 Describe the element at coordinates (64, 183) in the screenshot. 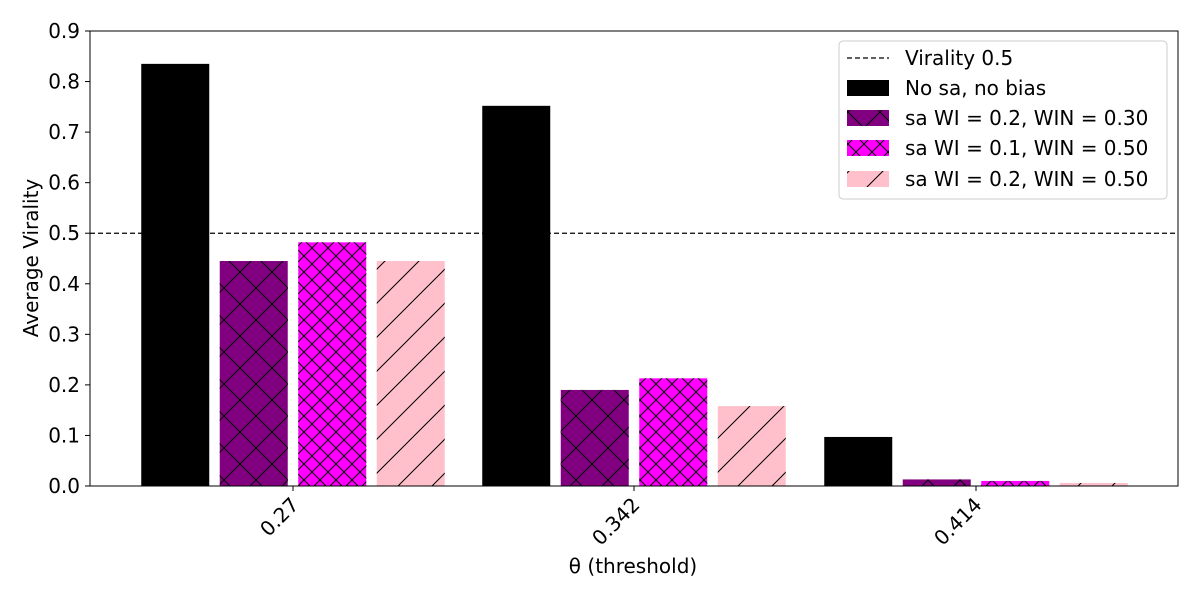

I see `y-tick-label: 0.6` at that location.